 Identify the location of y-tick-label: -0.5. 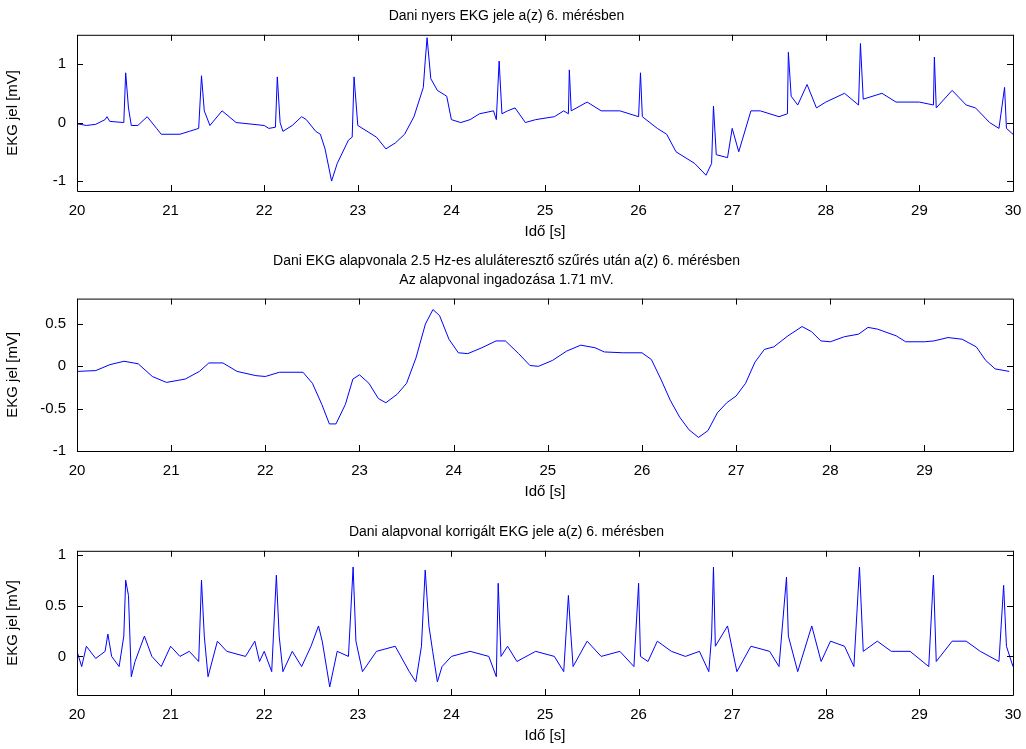
(53, 407).